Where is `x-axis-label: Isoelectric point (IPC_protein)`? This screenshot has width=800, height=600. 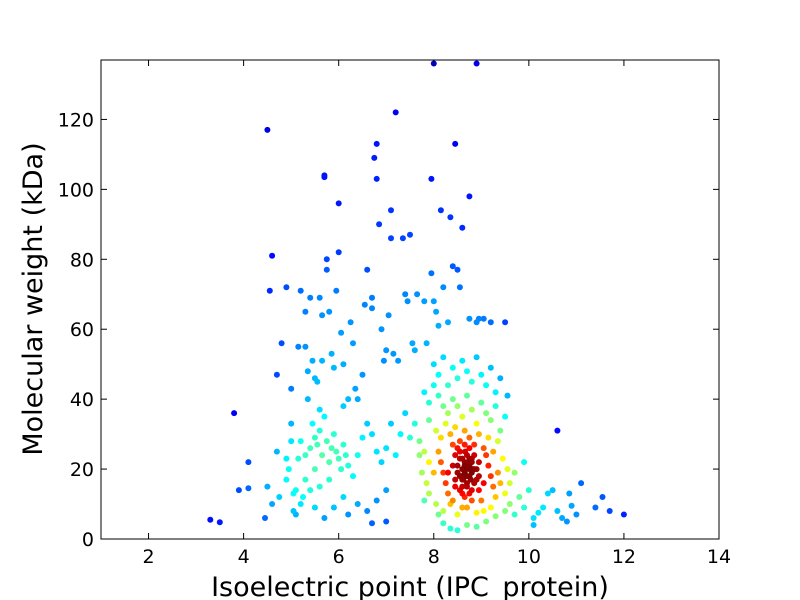
x-axis-label: Isoelectric point (IPC_protein) is located at coordinates (410, 586).